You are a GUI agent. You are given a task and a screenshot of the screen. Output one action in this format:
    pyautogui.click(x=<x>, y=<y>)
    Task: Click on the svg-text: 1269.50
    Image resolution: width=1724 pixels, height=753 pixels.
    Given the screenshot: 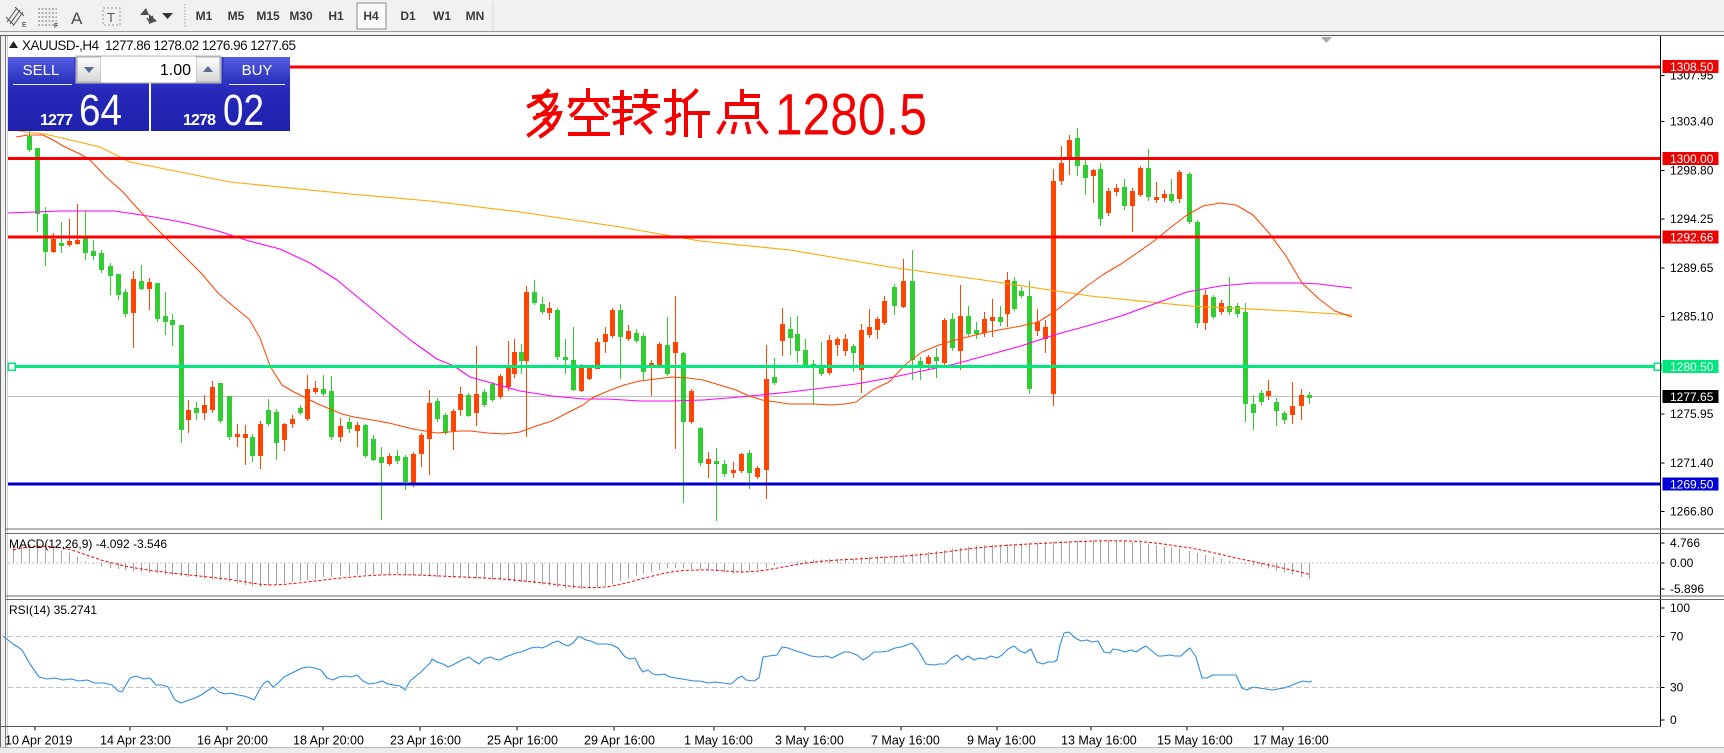 What is the action you would take?
    pyautogui.click(x=1692, y=485)
    